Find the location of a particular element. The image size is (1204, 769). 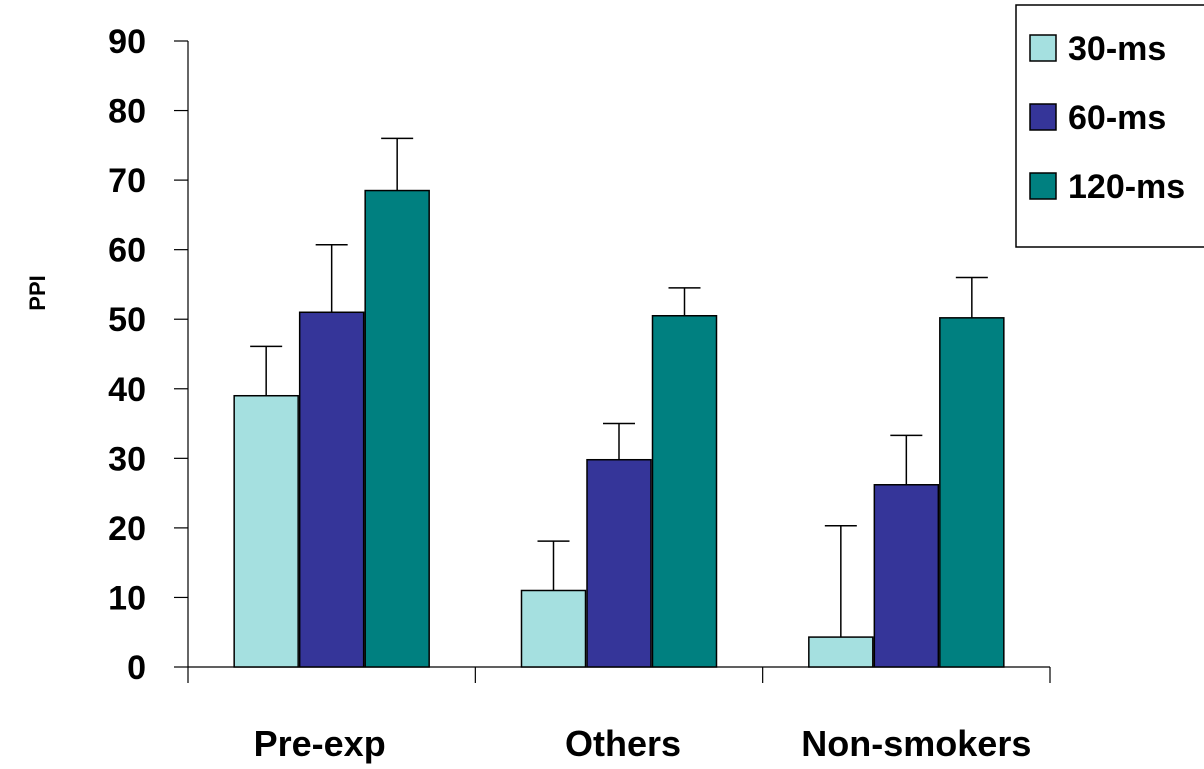

y-tick-label: 0 is located at coordinates (136, 668).